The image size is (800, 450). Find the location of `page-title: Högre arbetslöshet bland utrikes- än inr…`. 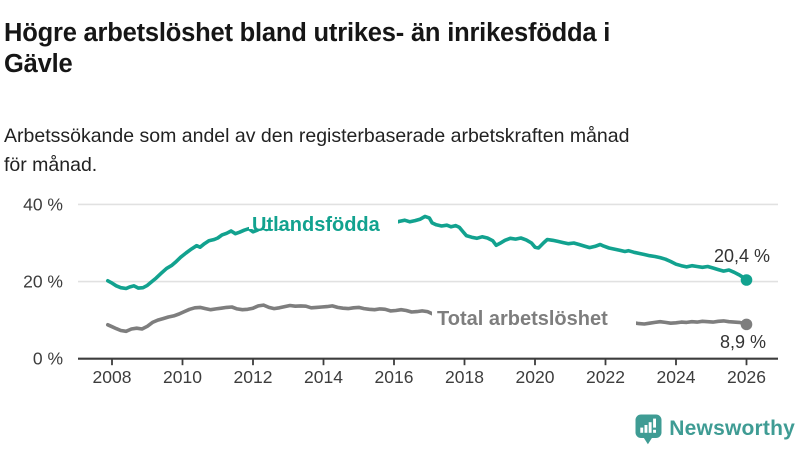

page-title: Högre arbetslöshet bland utrikes- än inr… is located at coordinates (307, 49).